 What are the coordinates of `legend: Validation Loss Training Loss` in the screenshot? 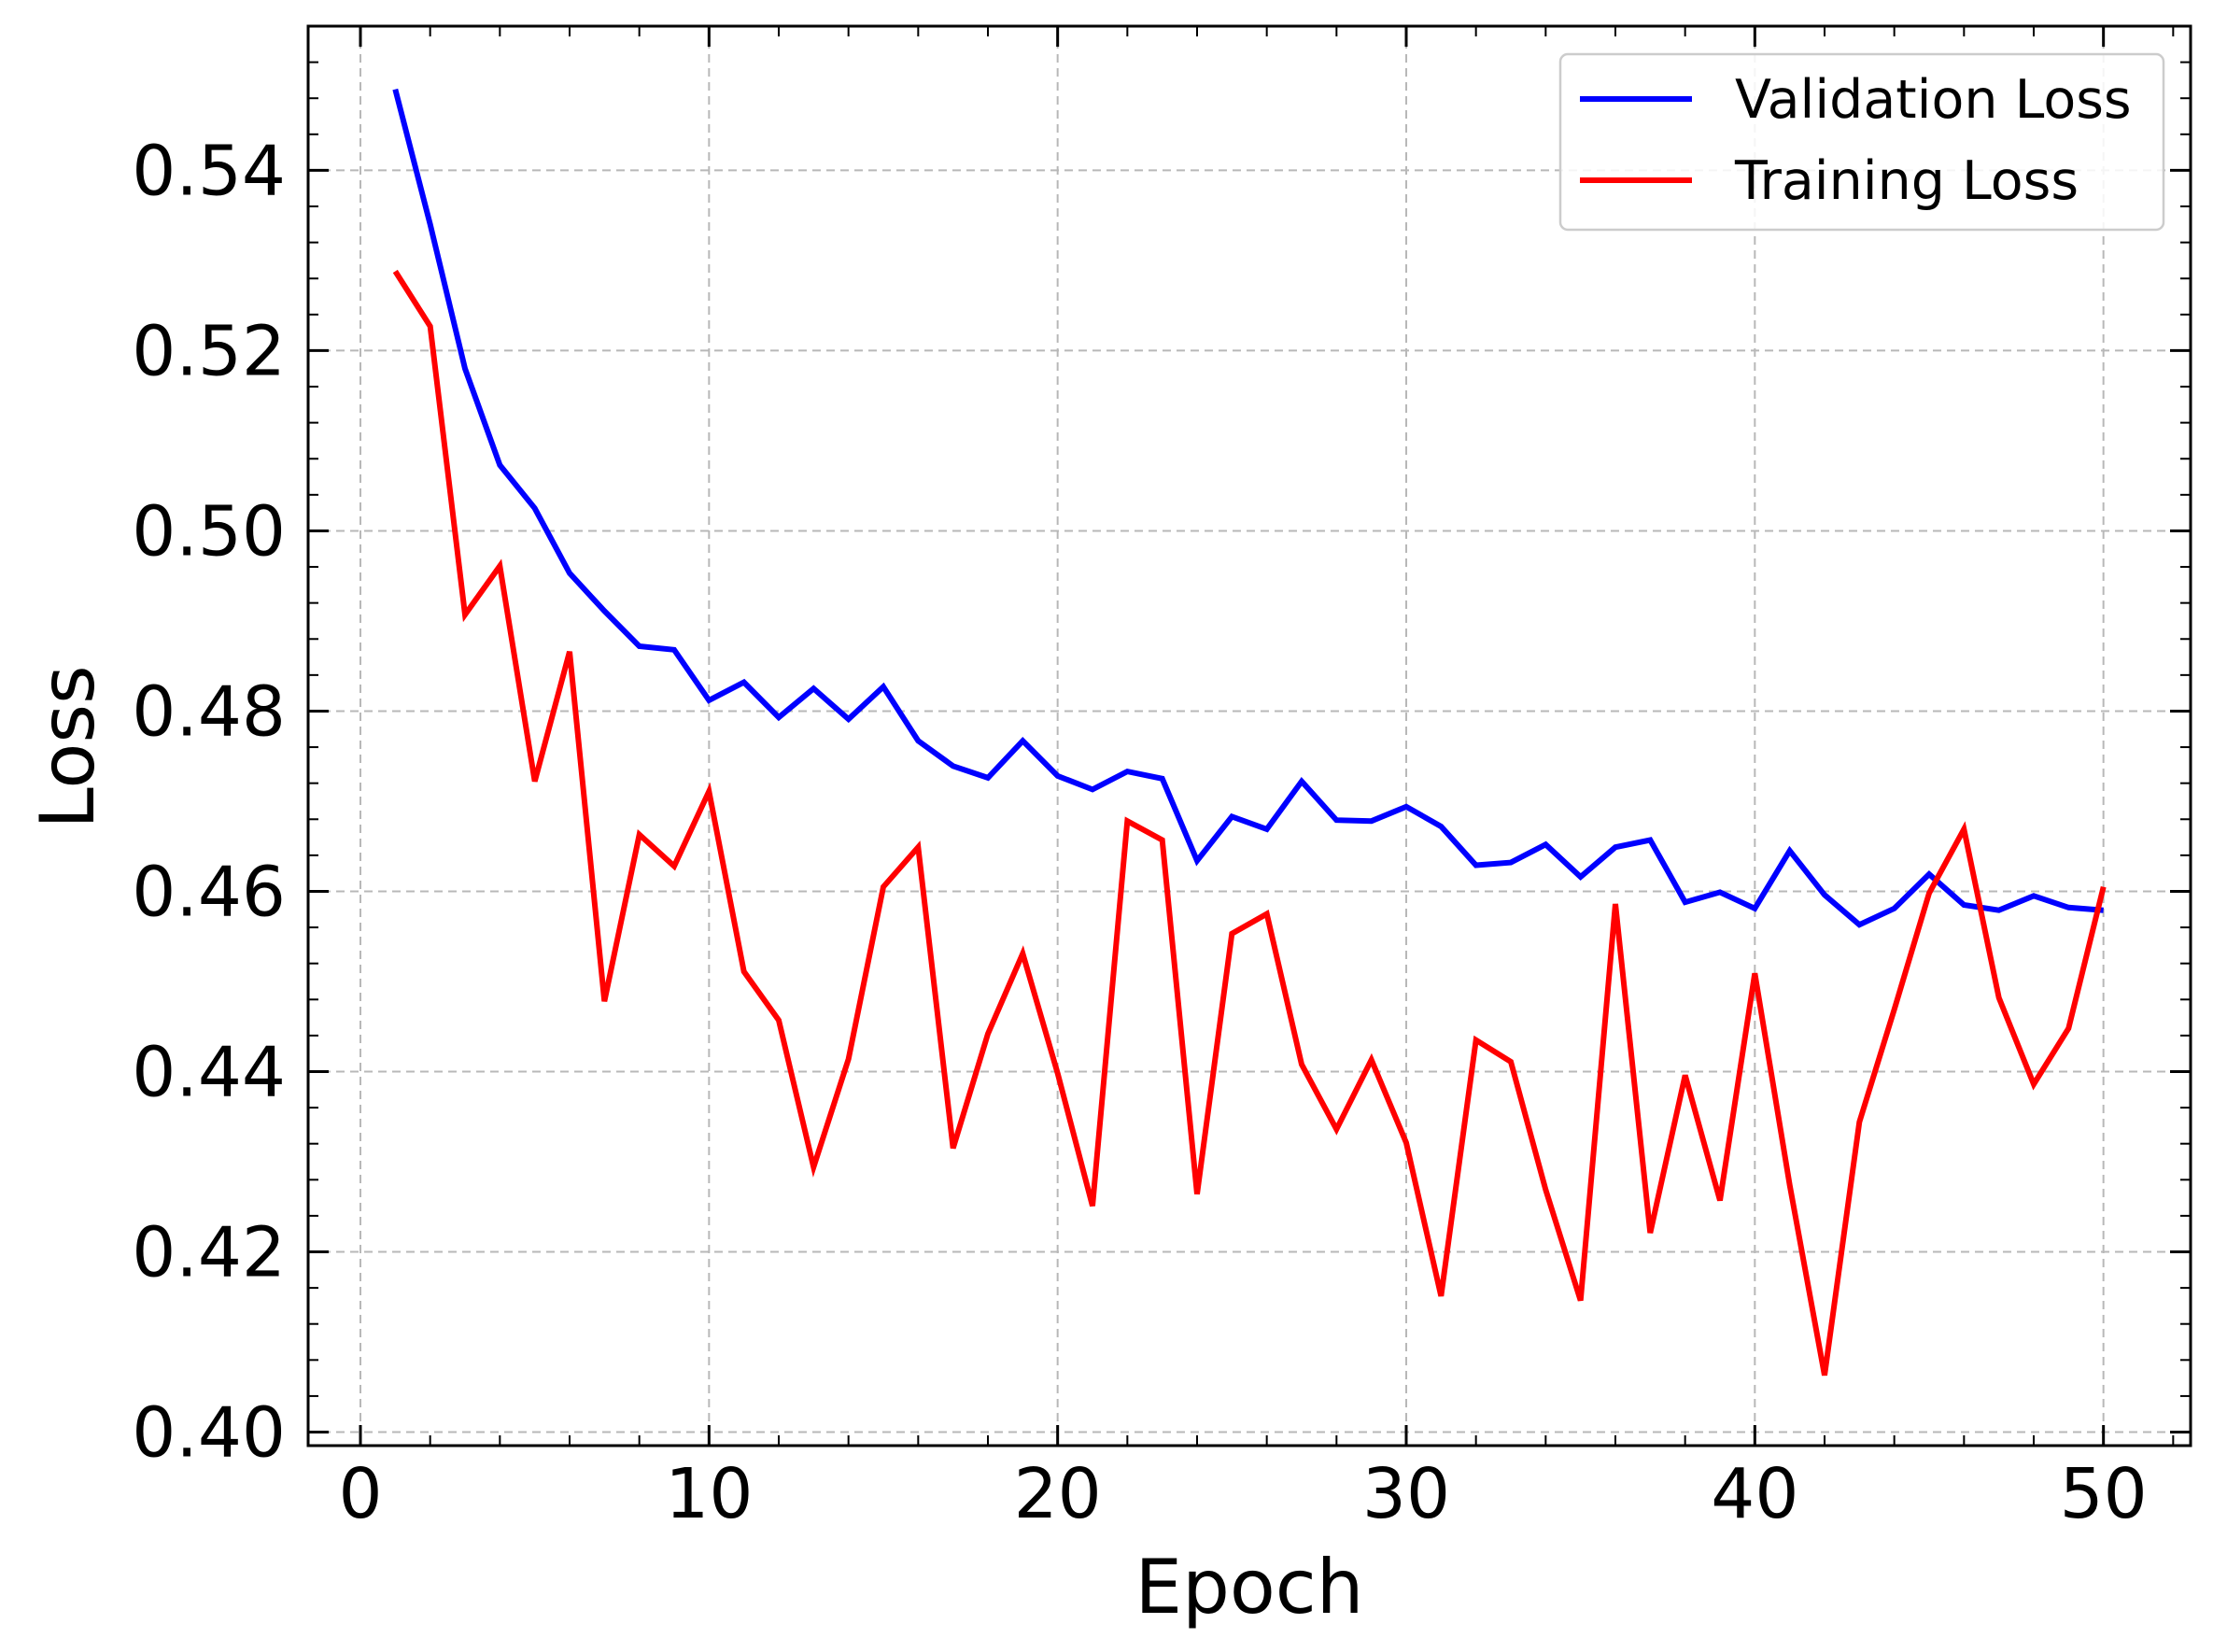 It's located at (1862, 142).